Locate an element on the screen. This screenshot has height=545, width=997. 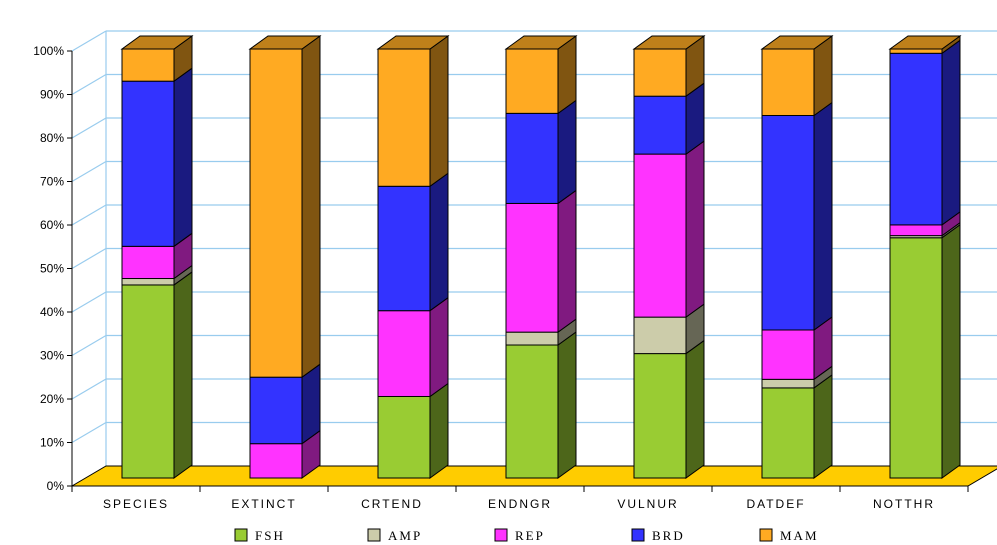
x-tick-label: NOTTHR is located at coordinates (904, 504).